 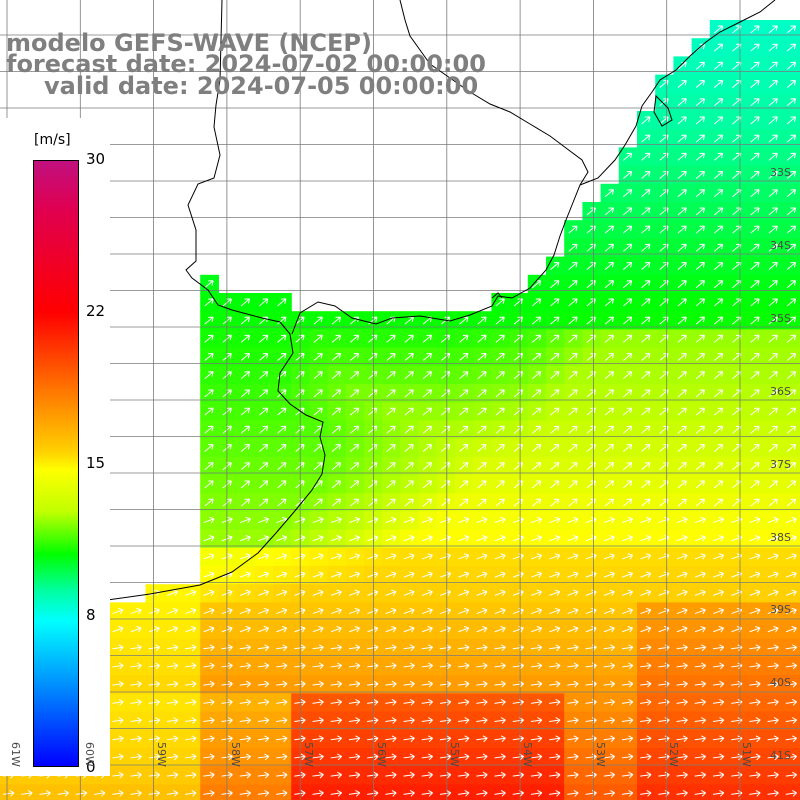 What do you see at coordinates (15, 754) in the screenshot?
I see `lon-label-61w: 61W` at bounding box center [15, 754].